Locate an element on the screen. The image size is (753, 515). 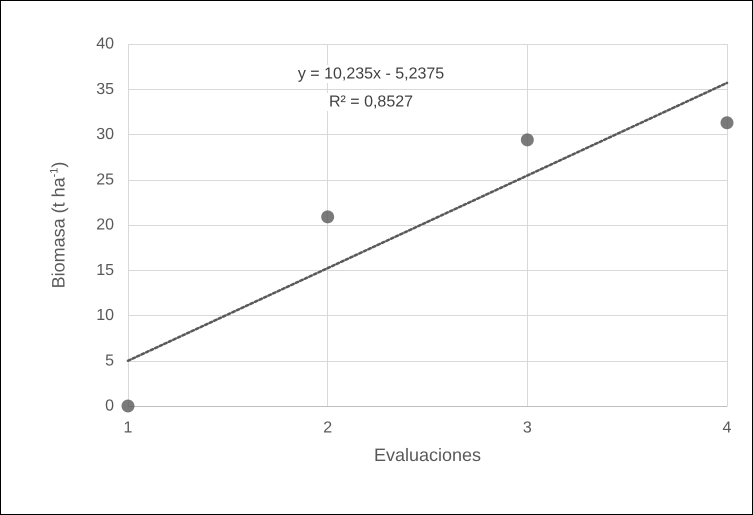
x-tick-label: 2 is located at coordinates (327, 428).